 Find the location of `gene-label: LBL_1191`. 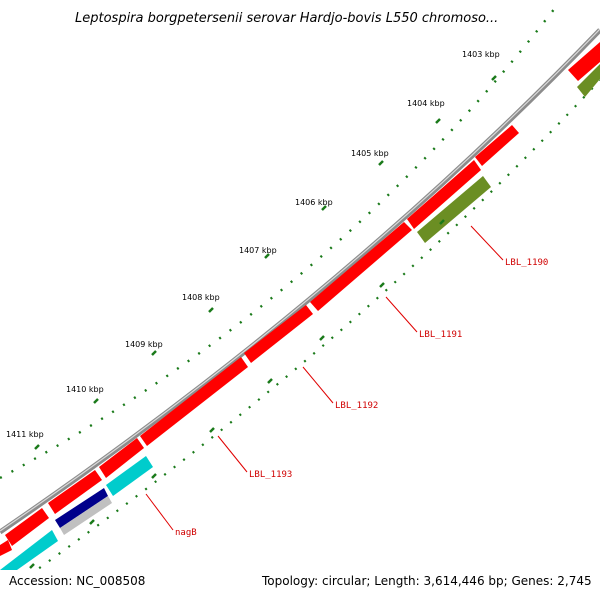

gene-label: LBL_1191 is located at coordinates (440, 335).